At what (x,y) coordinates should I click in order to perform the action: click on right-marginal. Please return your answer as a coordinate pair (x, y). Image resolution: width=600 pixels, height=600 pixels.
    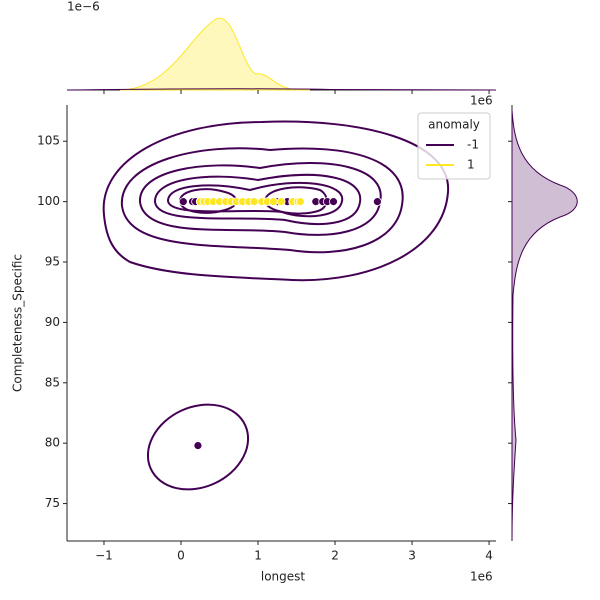
    Looking at the image, I should click on (544, 323).